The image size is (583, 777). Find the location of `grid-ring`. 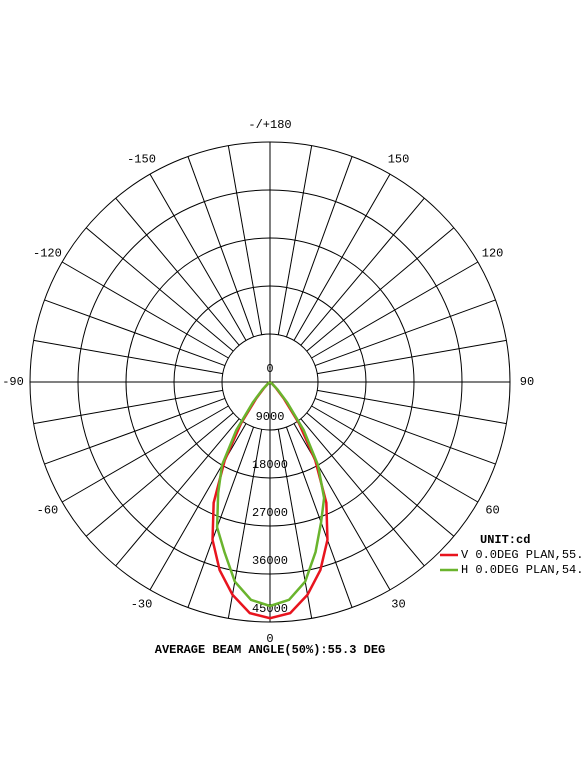

grid-ring is located at coordinates (270, 382).